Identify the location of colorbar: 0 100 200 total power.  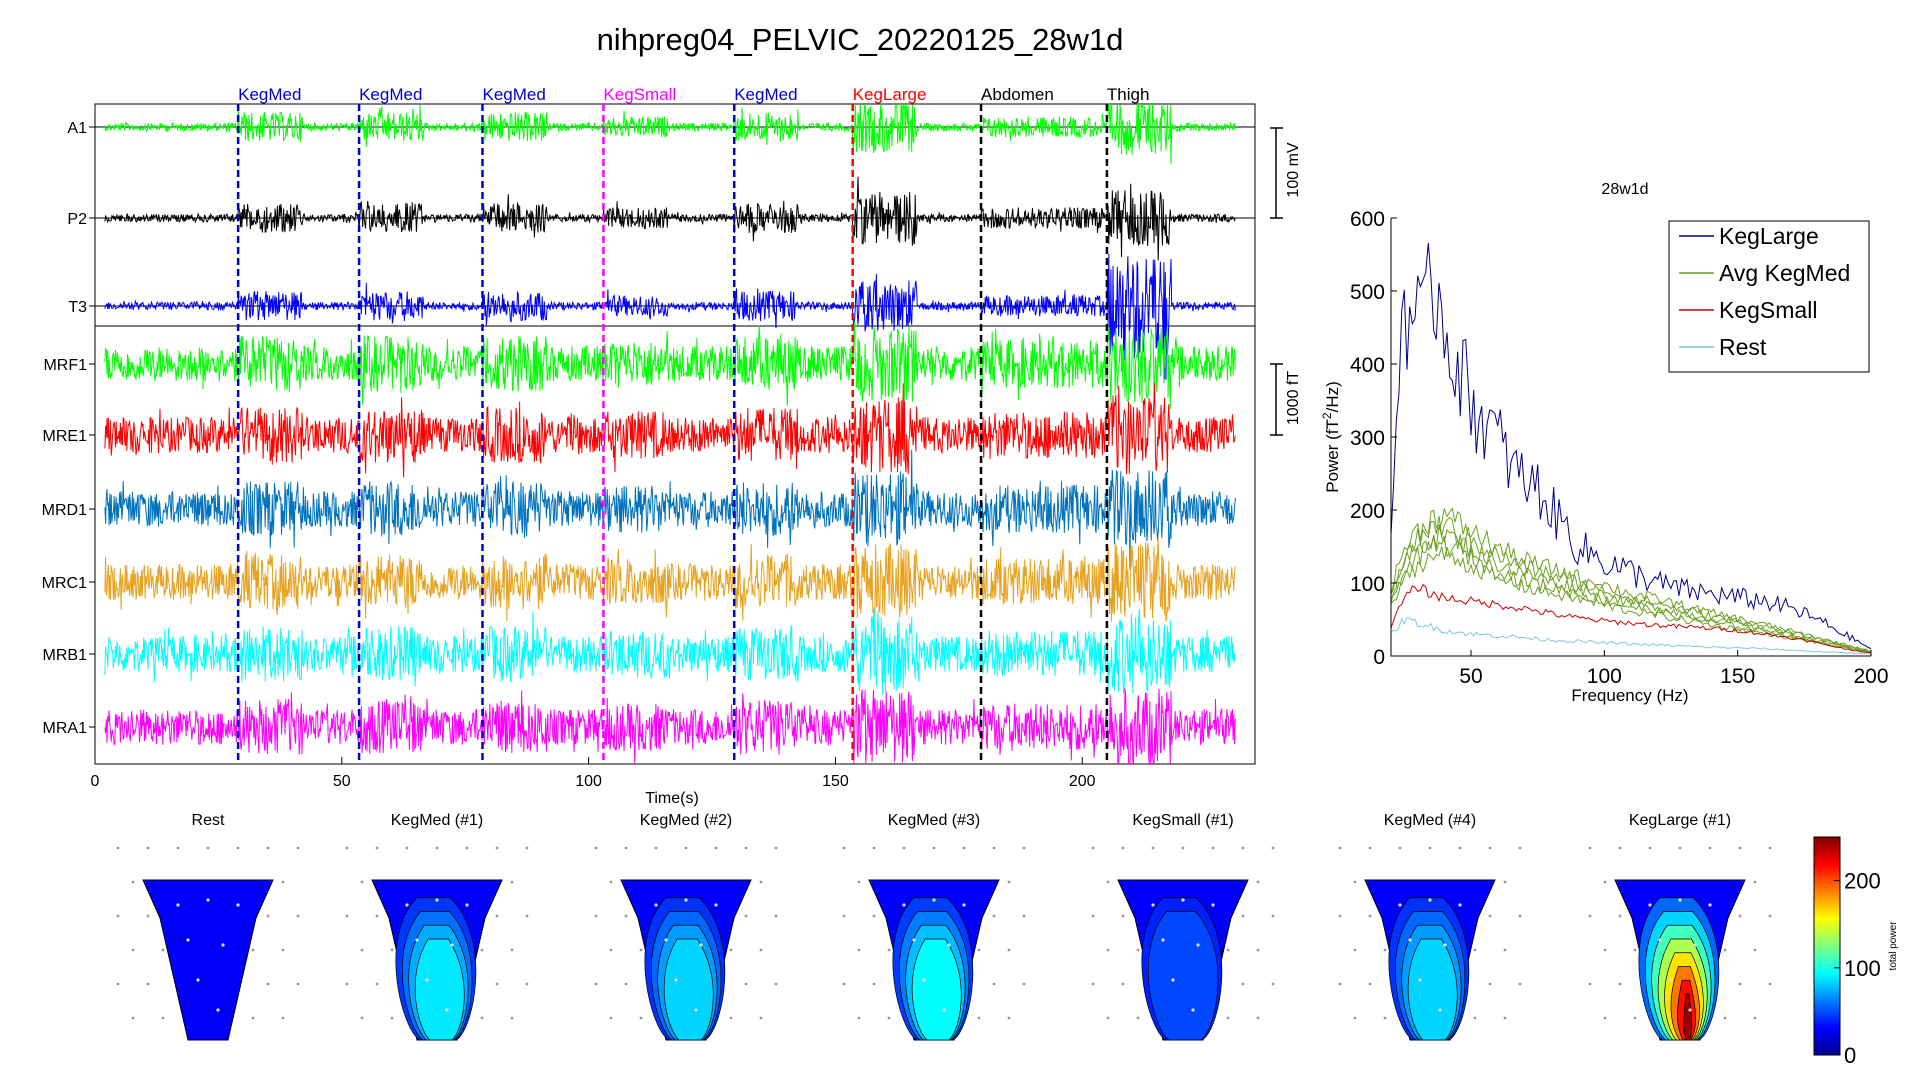
(1856, 952).